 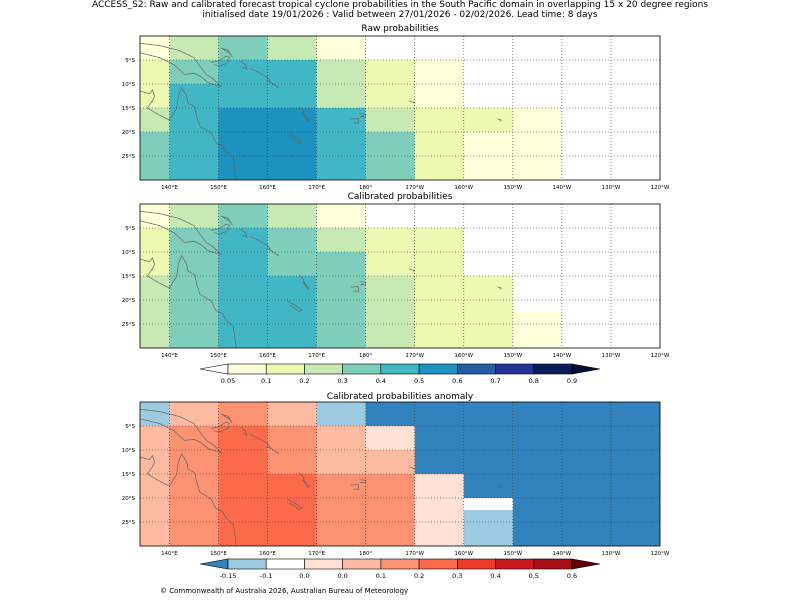 I want to click on raw-panel-title: Raw probabilities, so click(x=400, y=29).